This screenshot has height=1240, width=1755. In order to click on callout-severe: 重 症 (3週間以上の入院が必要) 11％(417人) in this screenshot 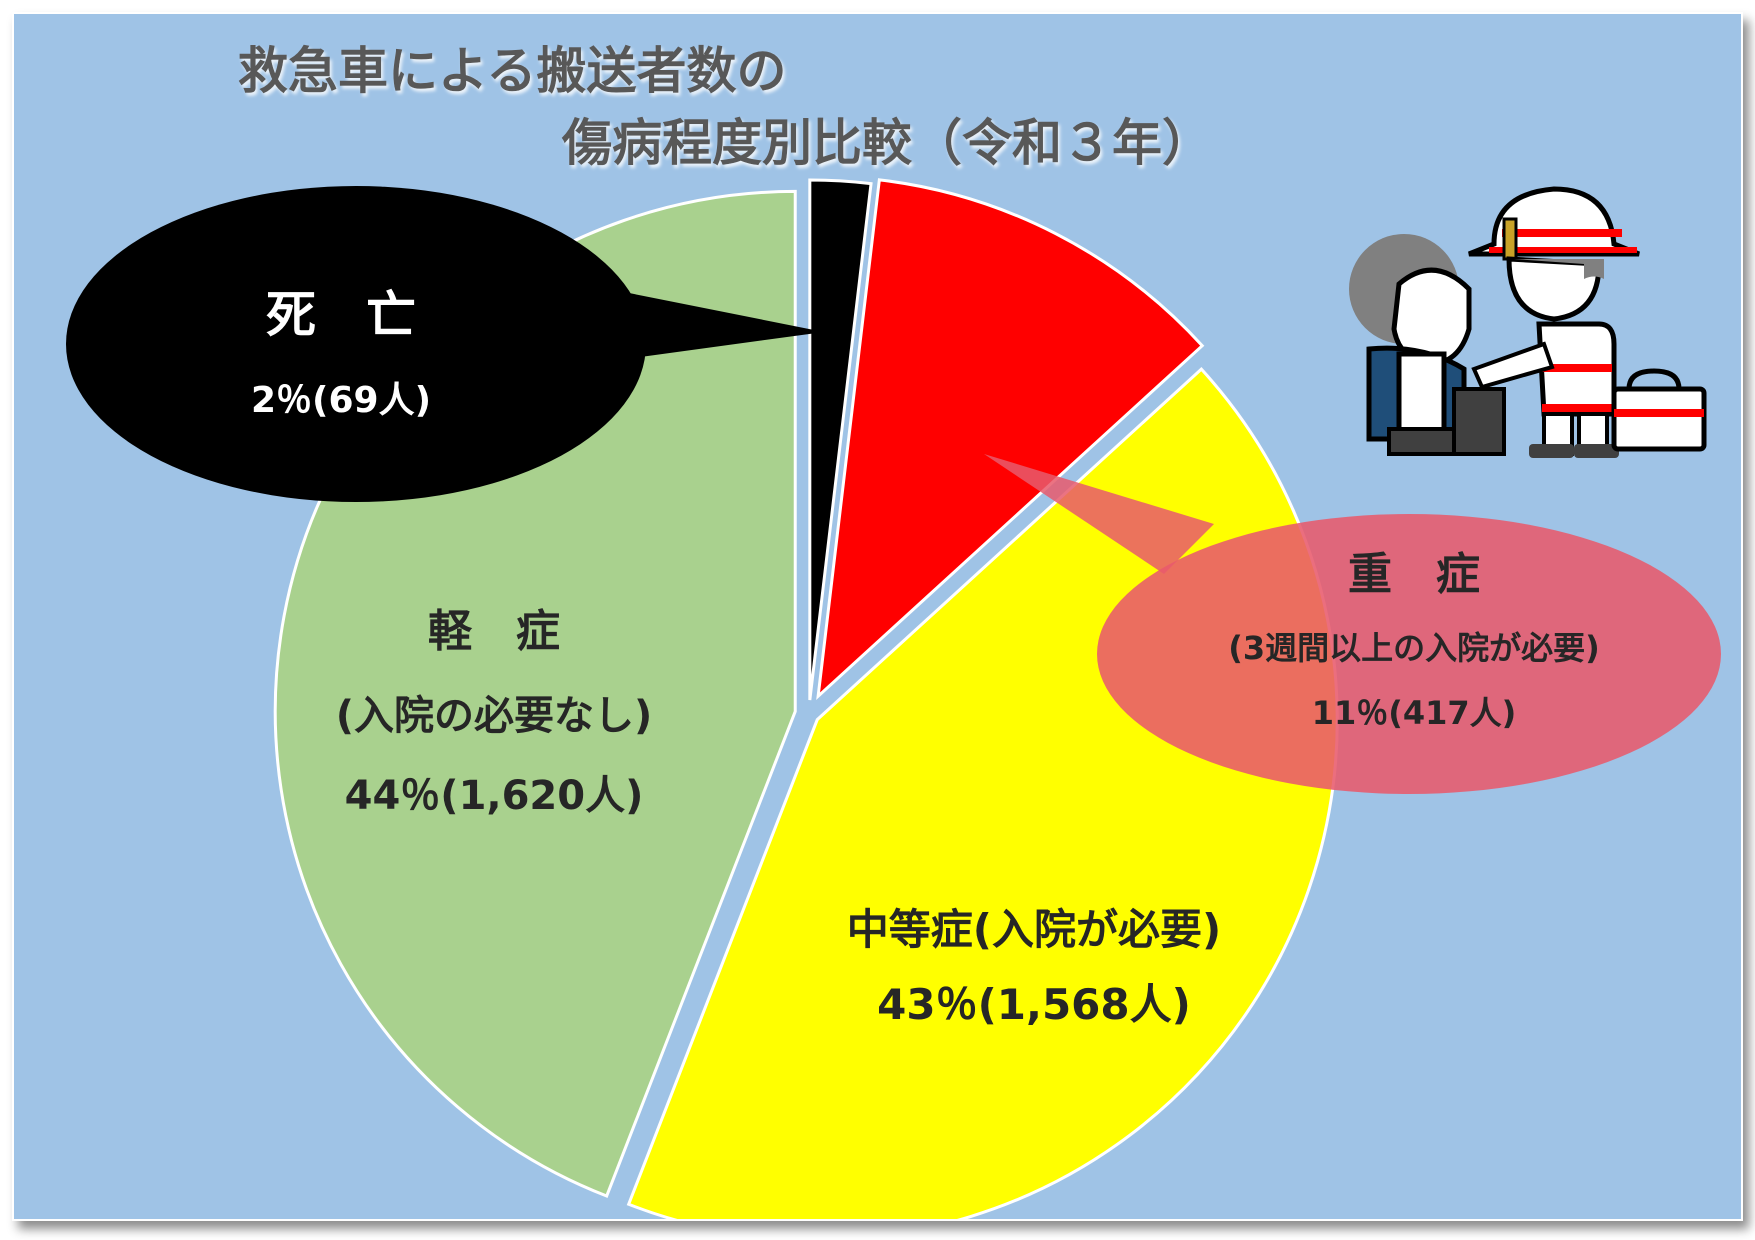, I will do `click(1352, 624)`.